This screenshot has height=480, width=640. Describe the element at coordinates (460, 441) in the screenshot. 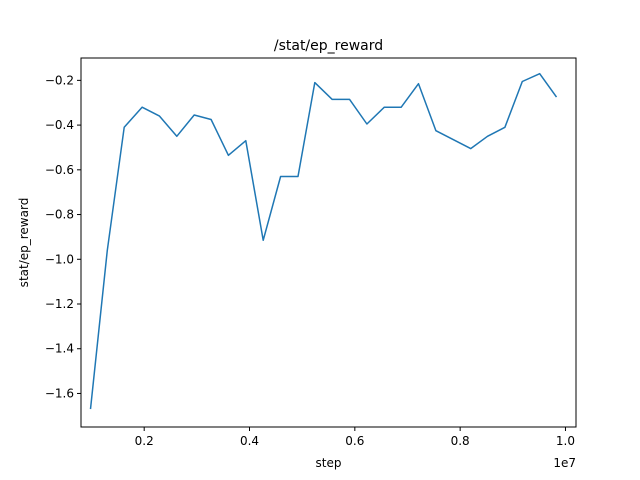

I see `x-tick-label: 0.8` at that location.